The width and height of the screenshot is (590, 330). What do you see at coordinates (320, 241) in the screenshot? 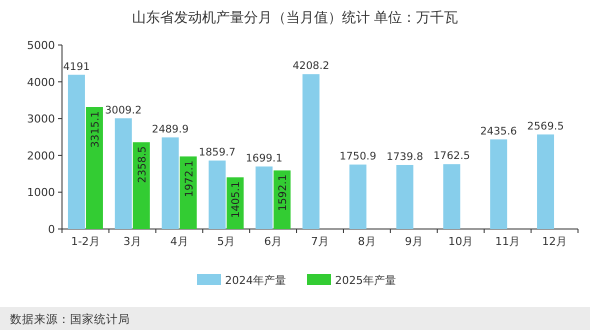
I see `x-tick-label: 7月` at bounding box center [320, 241].